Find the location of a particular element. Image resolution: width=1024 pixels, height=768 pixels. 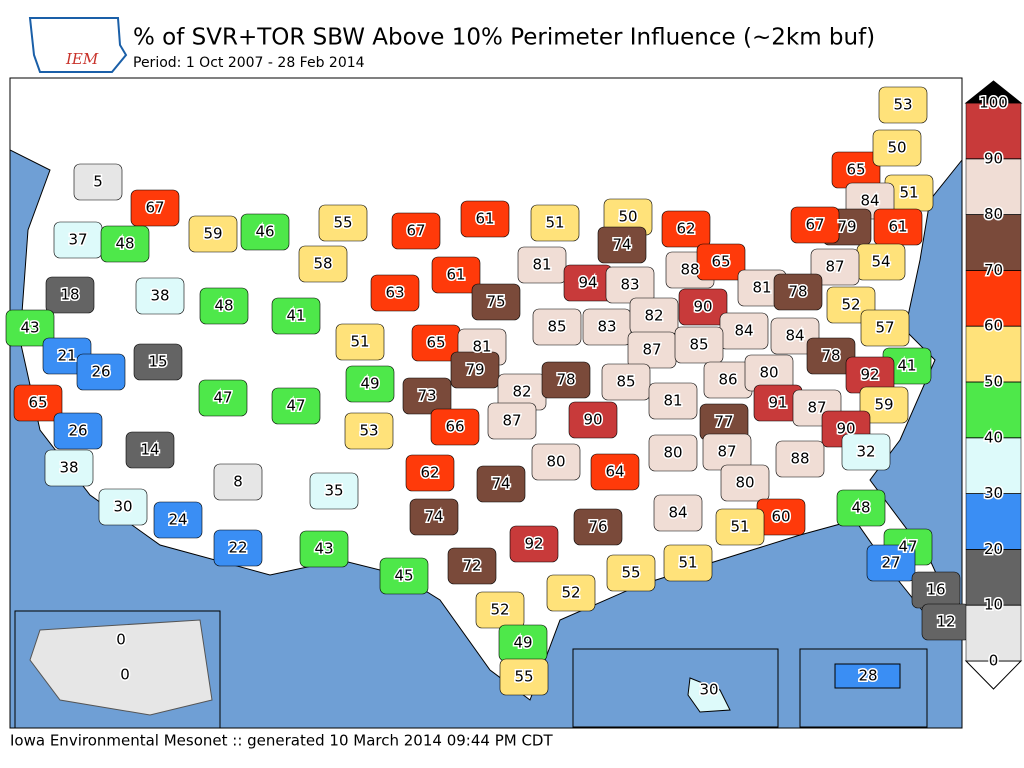

region-label: 38 is located at coordinates (68, 468).